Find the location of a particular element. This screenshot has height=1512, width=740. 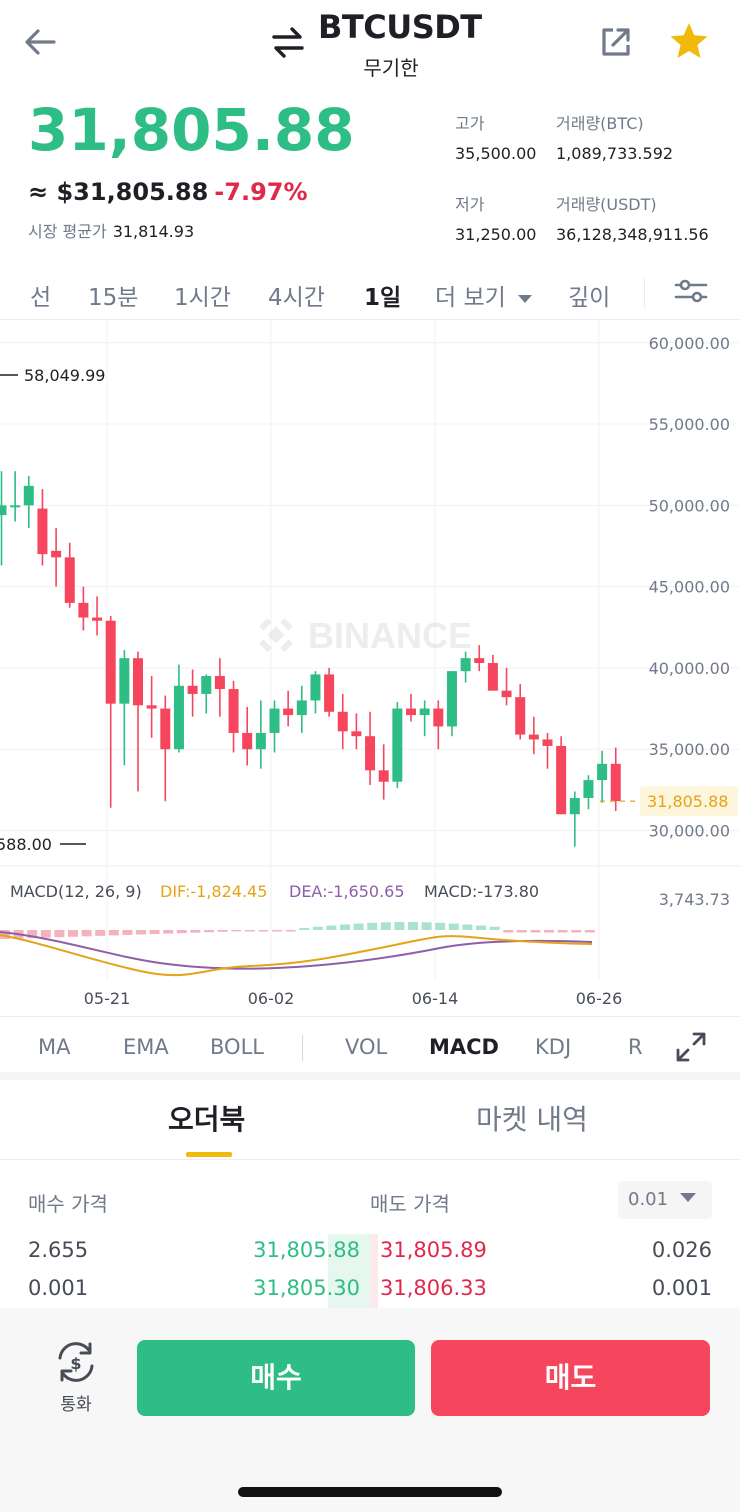

low-label: 저가 is located at coordinates (470, 204).